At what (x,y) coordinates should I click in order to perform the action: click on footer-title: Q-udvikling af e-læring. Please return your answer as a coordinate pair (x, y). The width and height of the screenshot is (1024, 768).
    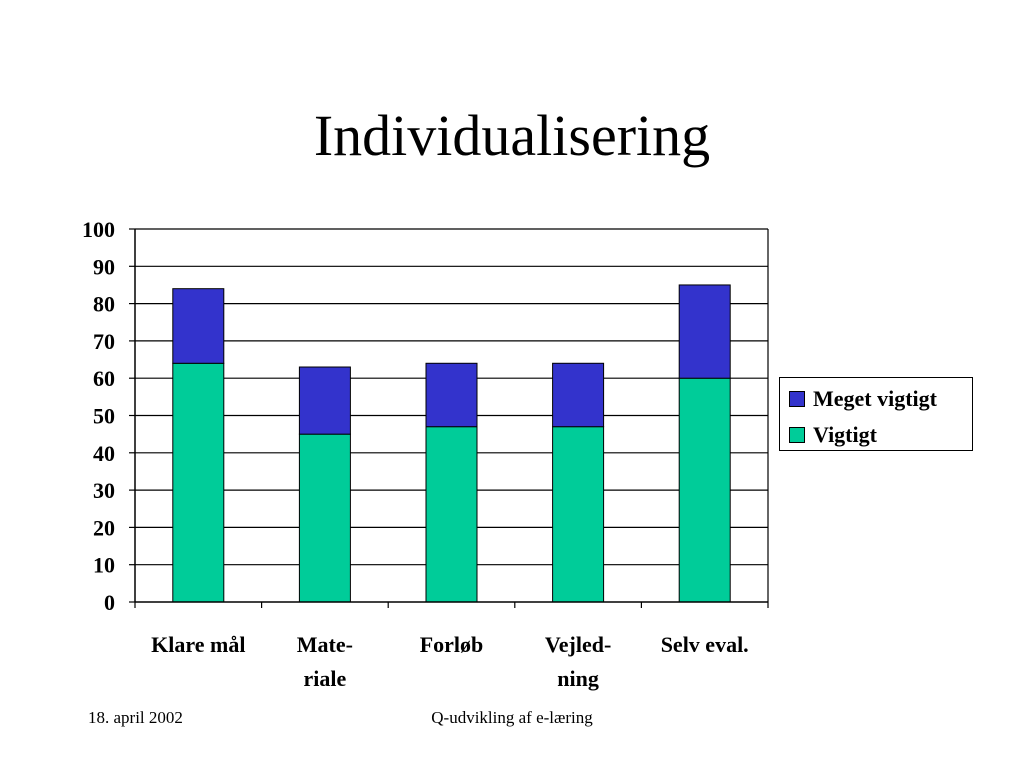
    Looking at the image, I should click on (512, 717).